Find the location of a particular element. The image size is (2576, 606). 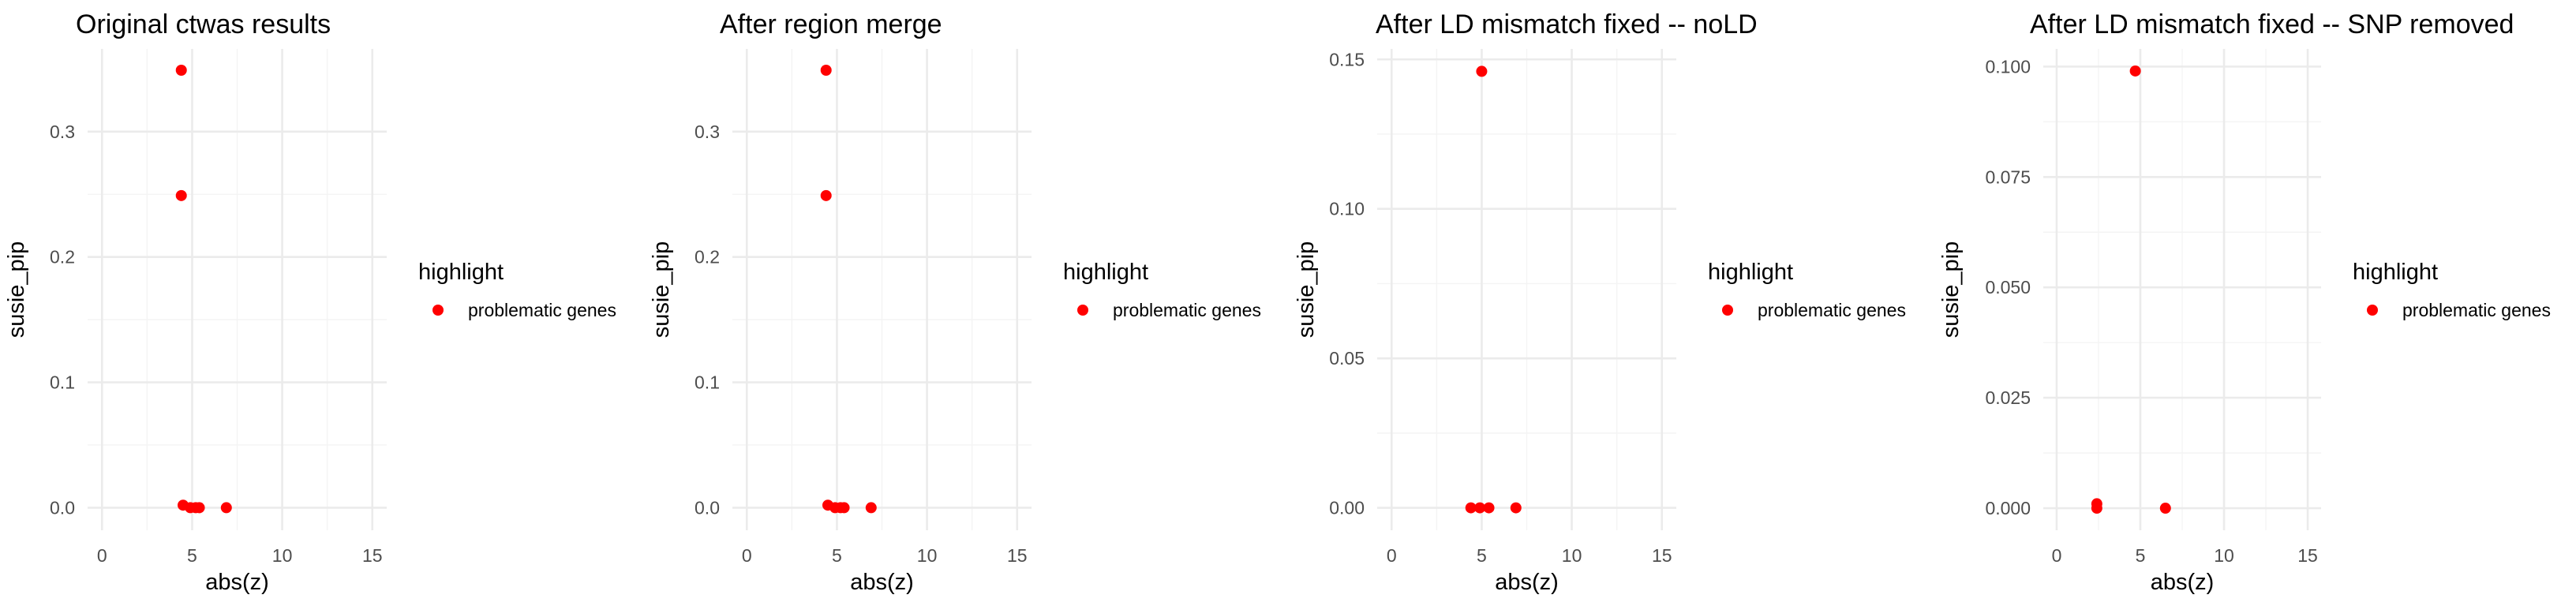

chart-title: Original ctwas results is located at coordinates (203, 24).